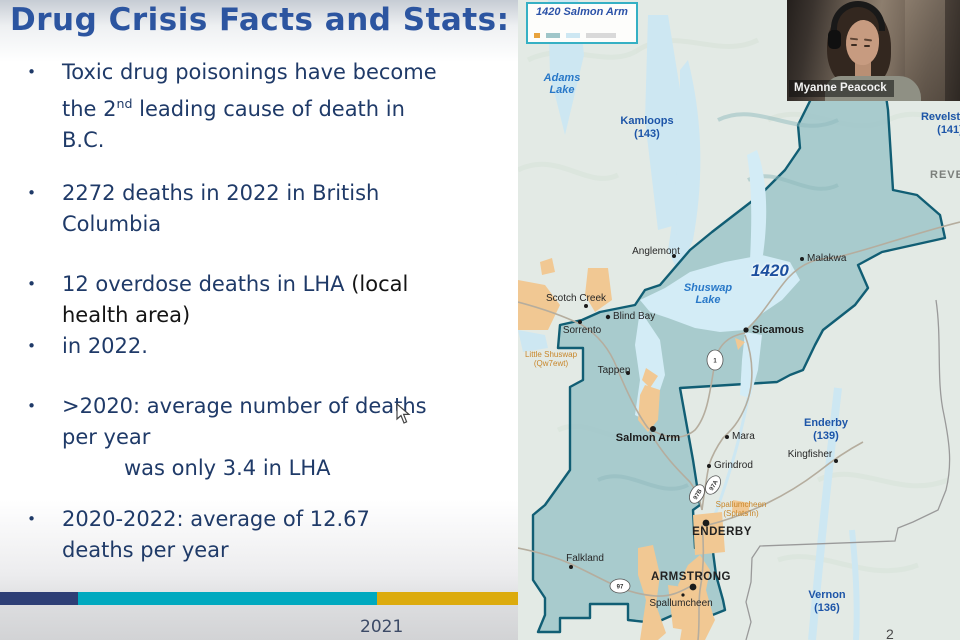 The width and height of the screenshot is (960, 640). Describe the element at coordinates (708, 294) in the screenshot. I see `map-label-shuswap-lake: Shuswap Lake` at that location.